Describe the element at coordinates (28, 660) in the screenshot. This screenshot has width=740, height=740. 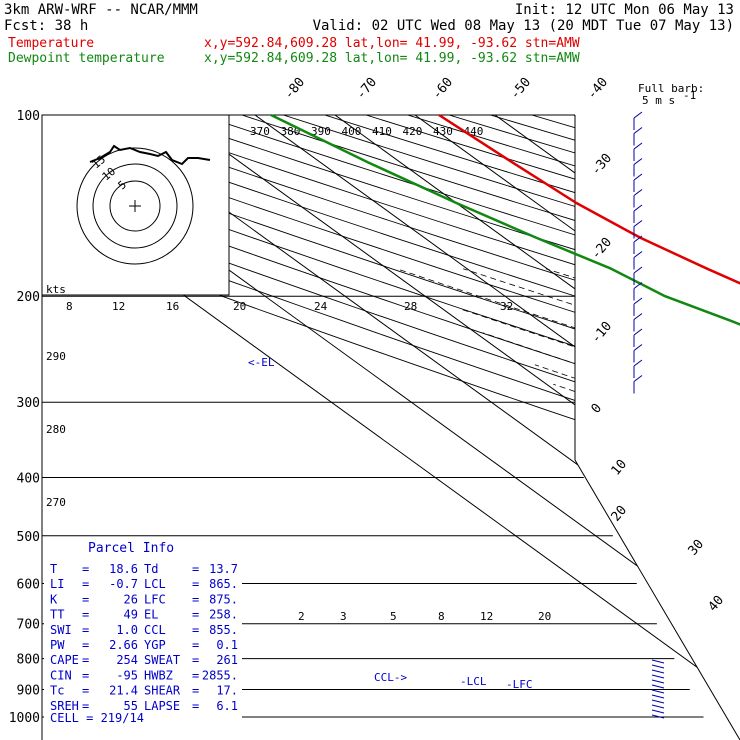
I see `pressure-tick-label: 800` at that location.